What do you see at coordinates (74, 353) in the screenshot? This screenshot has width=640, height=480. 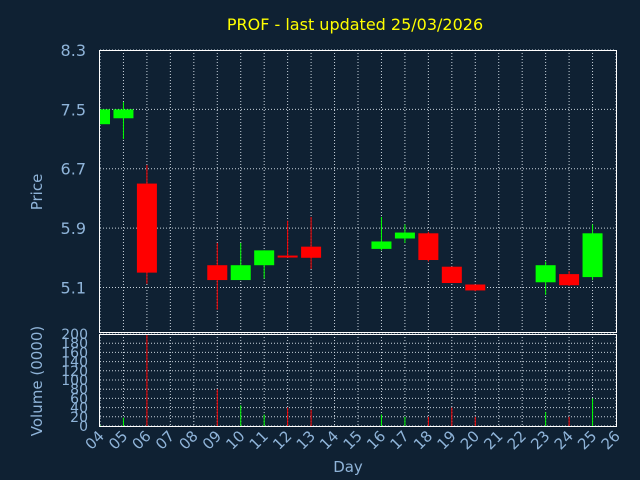 I see `volume-tick-label: 160` at bounding box center [74, 353].